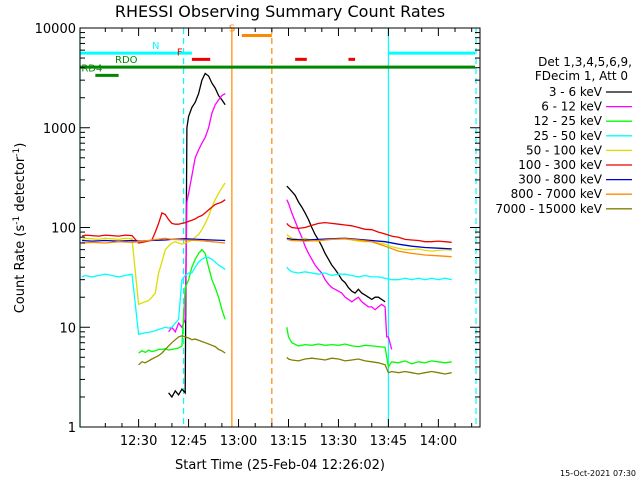 The height and width of the screenshot is (480, 640). I want to click on footer-timestamp: 15-Oct-2021 07:30, so click(598, 473).